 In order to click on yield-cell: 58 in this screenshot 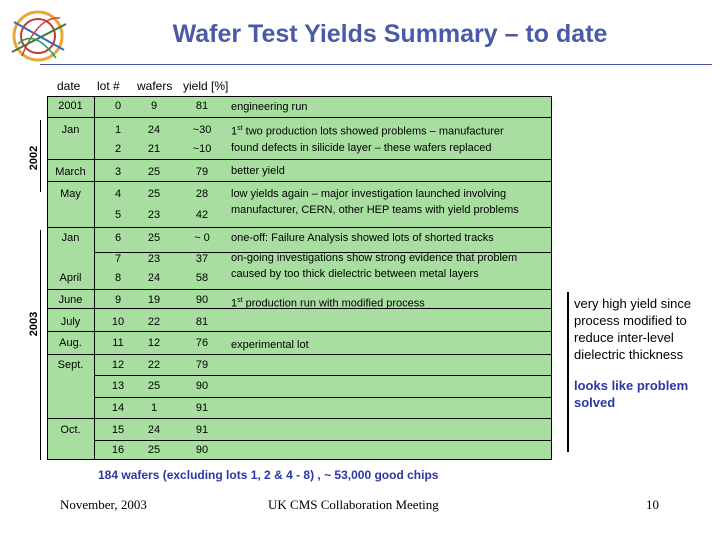, I will do `click(202, 278)`.